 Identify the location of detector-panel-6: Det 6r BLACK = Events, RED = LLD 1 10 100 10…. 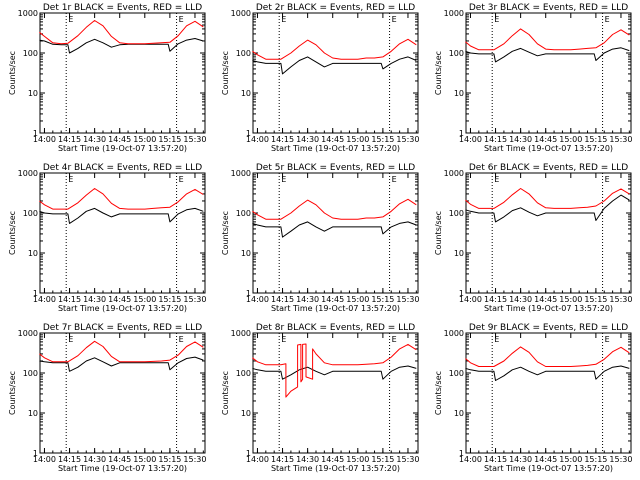
(533, 238).